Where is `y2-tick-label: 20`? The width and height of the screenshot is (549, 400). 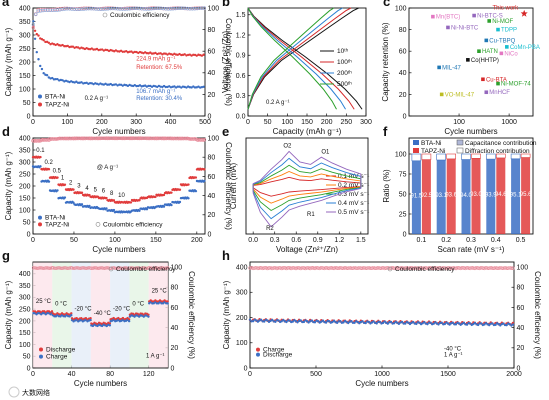 y2-tick-label: 20 is located at coordinates (175, 348).